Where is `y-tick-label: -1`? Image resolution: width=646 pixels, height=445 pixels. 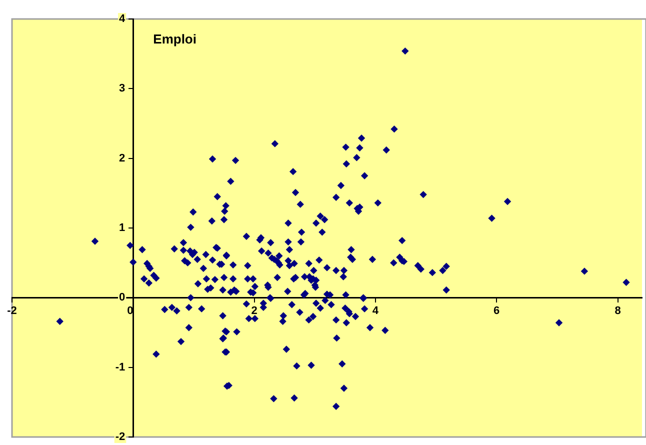 y-tick-label: -1 is located at coordinates (120, 367).